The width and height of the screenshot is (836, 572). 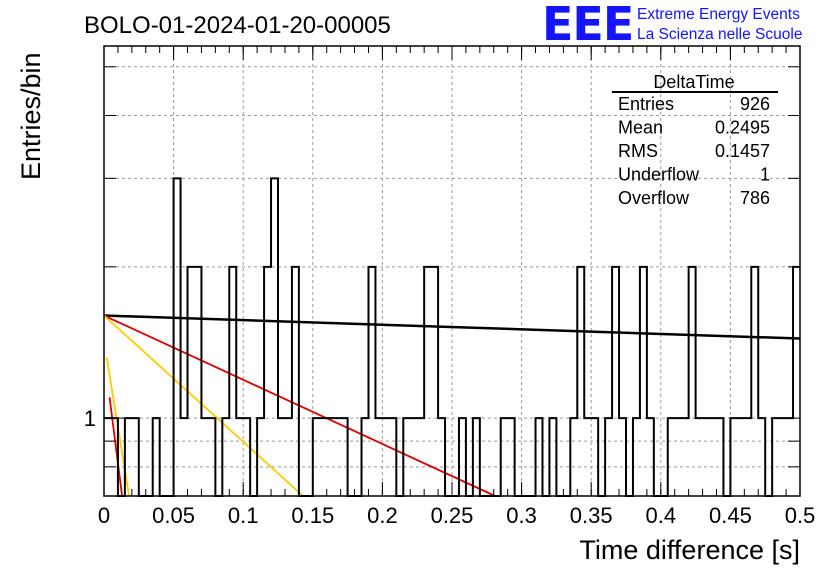 What do you see at coordinates (654, 198) in the screenshot?
I see `stats-label: Overflow` at bounding box center [654, 198].